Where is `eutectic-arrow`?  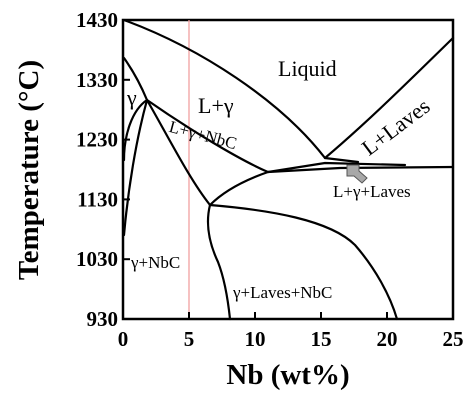
eutectic-arrow is located at coordinates (357, 174).